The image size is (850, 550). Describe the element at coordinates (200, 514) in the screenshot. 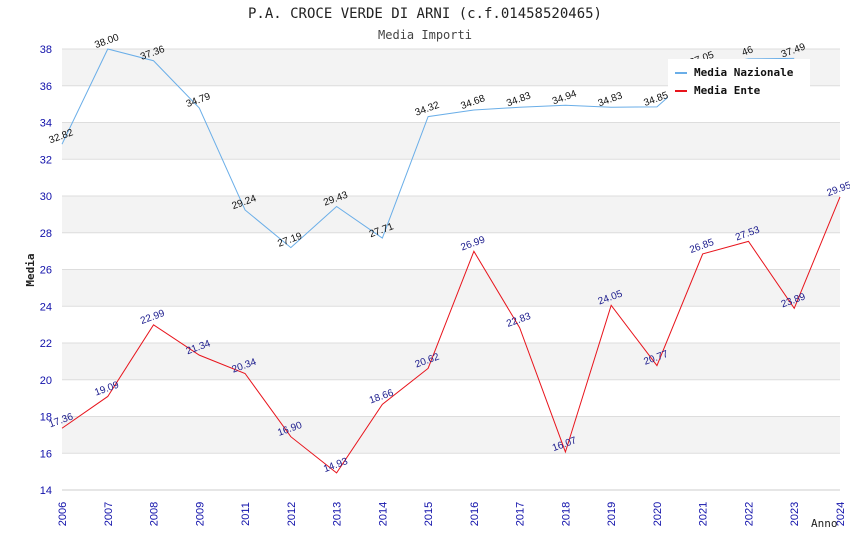

I see `x-tick-label: 2009` at that location.